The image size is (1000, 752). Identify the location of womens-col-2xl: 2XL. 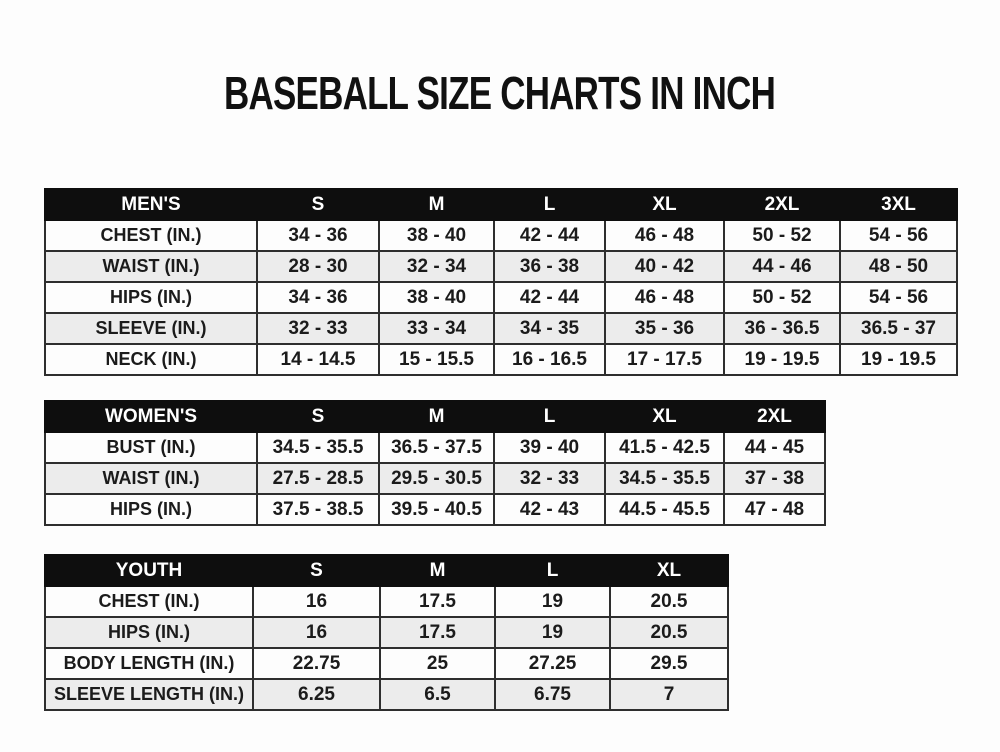
(774, 416).